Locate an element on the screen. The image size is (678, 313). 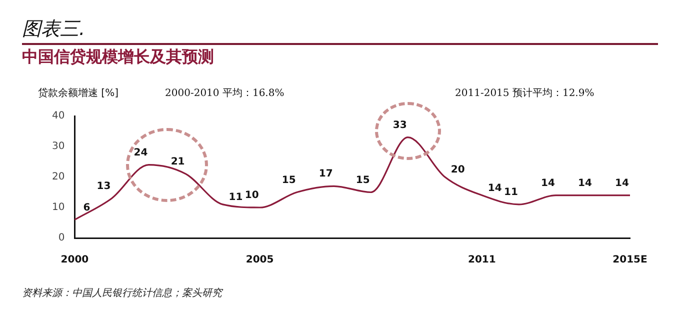
text: 资料来源：中国人民银行统计信息；案头研究 is located at coordinates (122, 293).